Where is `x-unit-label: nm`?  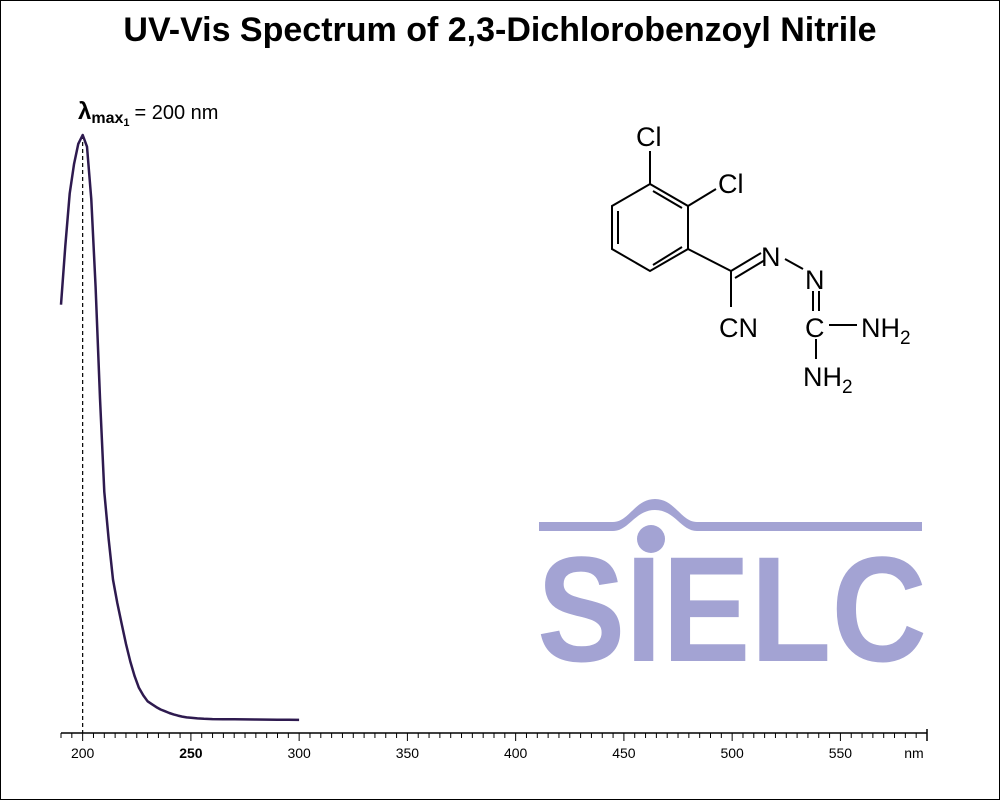
x-unit-label: nm is located at coordinates (913, 753).